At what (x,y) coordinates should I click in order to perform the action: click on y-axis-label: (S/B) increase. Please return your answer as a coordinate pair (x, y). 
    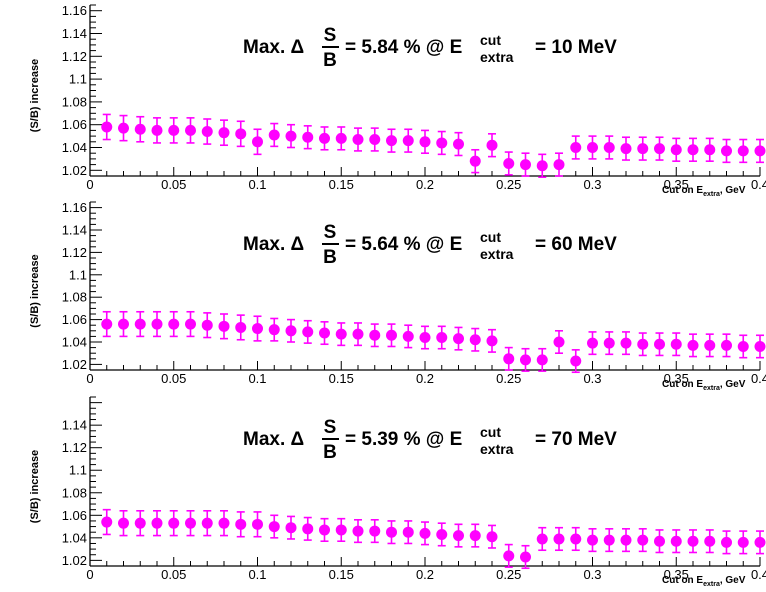
    Looking at the image, I should click on (35, 486).